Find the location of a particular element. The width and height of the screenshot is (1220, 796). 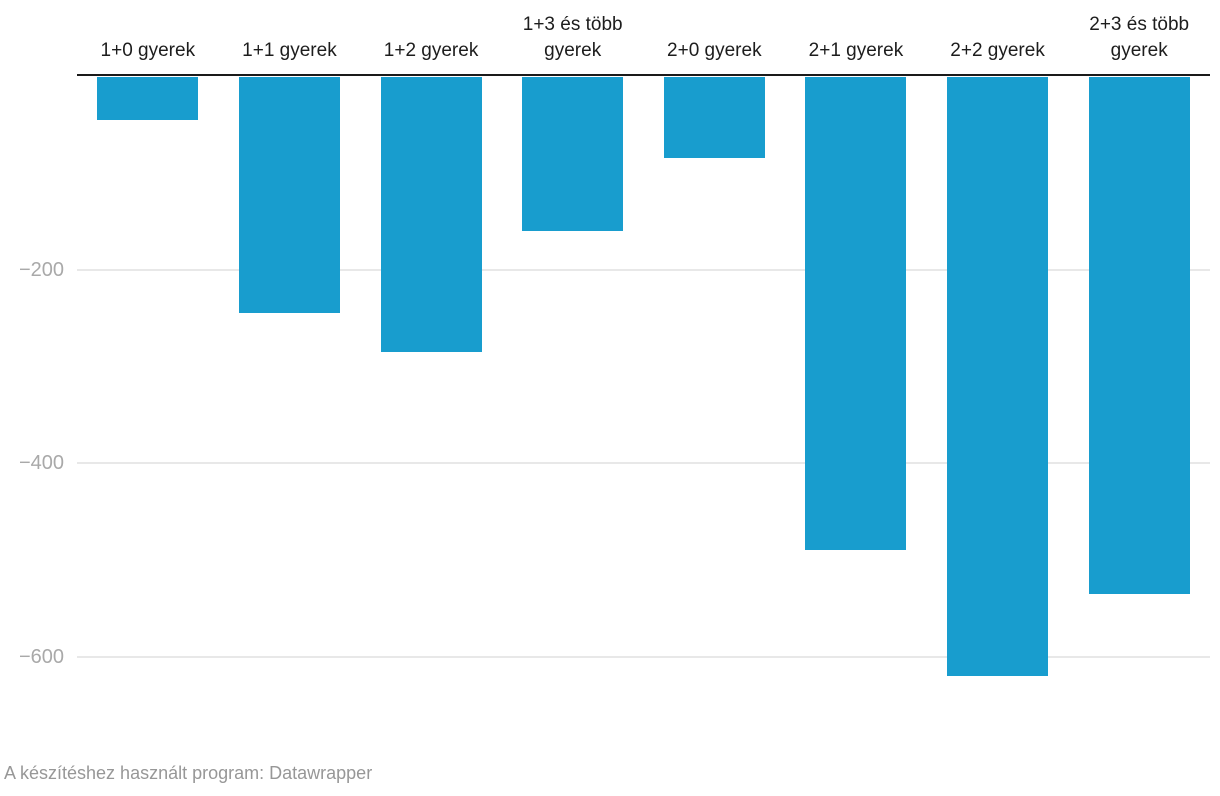

category-label: 2+3 és több gyerek is located at coordinates (1139, 37).